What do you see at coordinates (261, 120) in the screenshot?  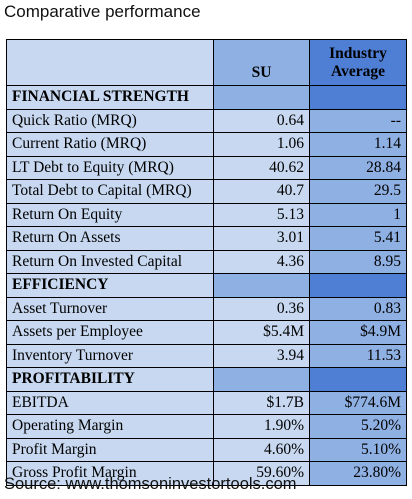 I see `su-value: 0.64` at bounding box center [261, 120].